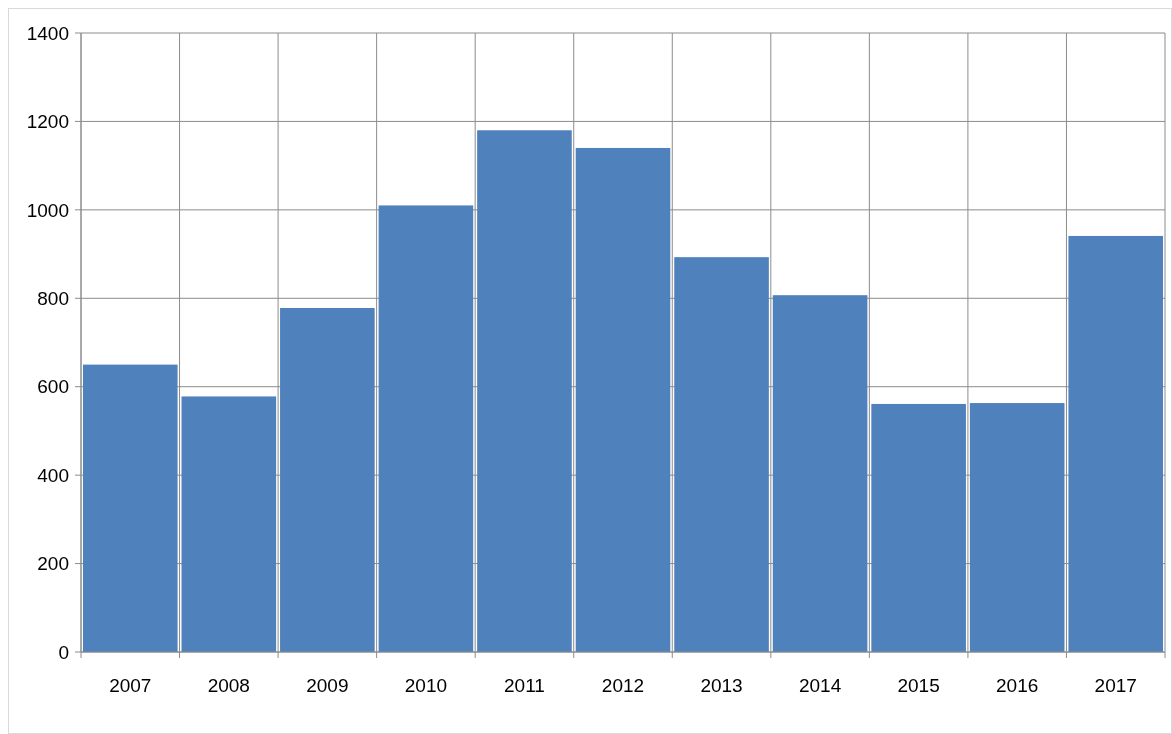 This screenshot has width=1172, height=734. I want to click on y-tick-label: 800, so click(53, 298).